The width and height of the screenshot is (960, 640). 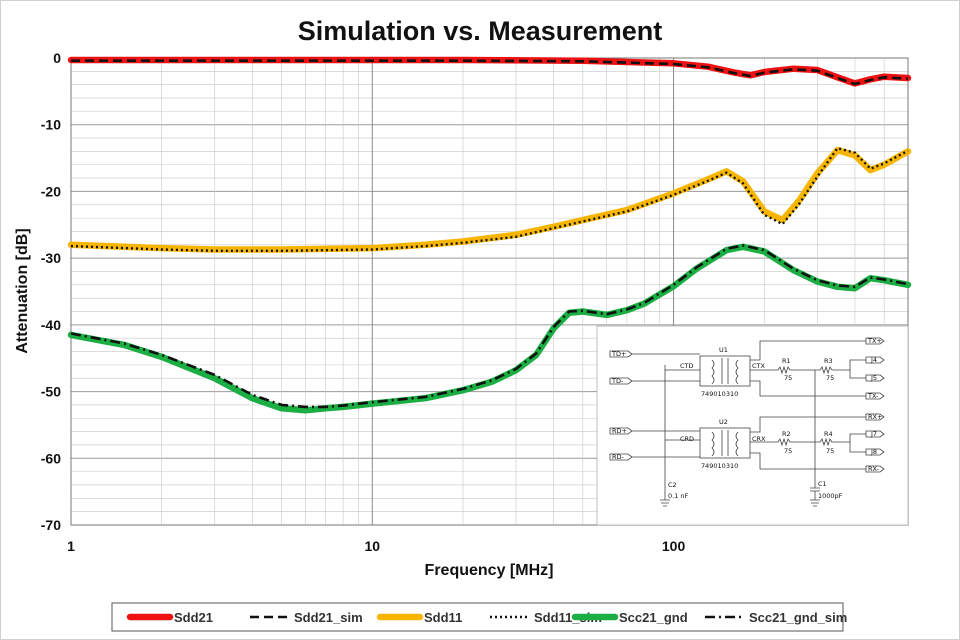 What do you see at coordinates (51, 191) in the screenshot?
I see `y-tick-label: -20` at bounding box center [51, 191].